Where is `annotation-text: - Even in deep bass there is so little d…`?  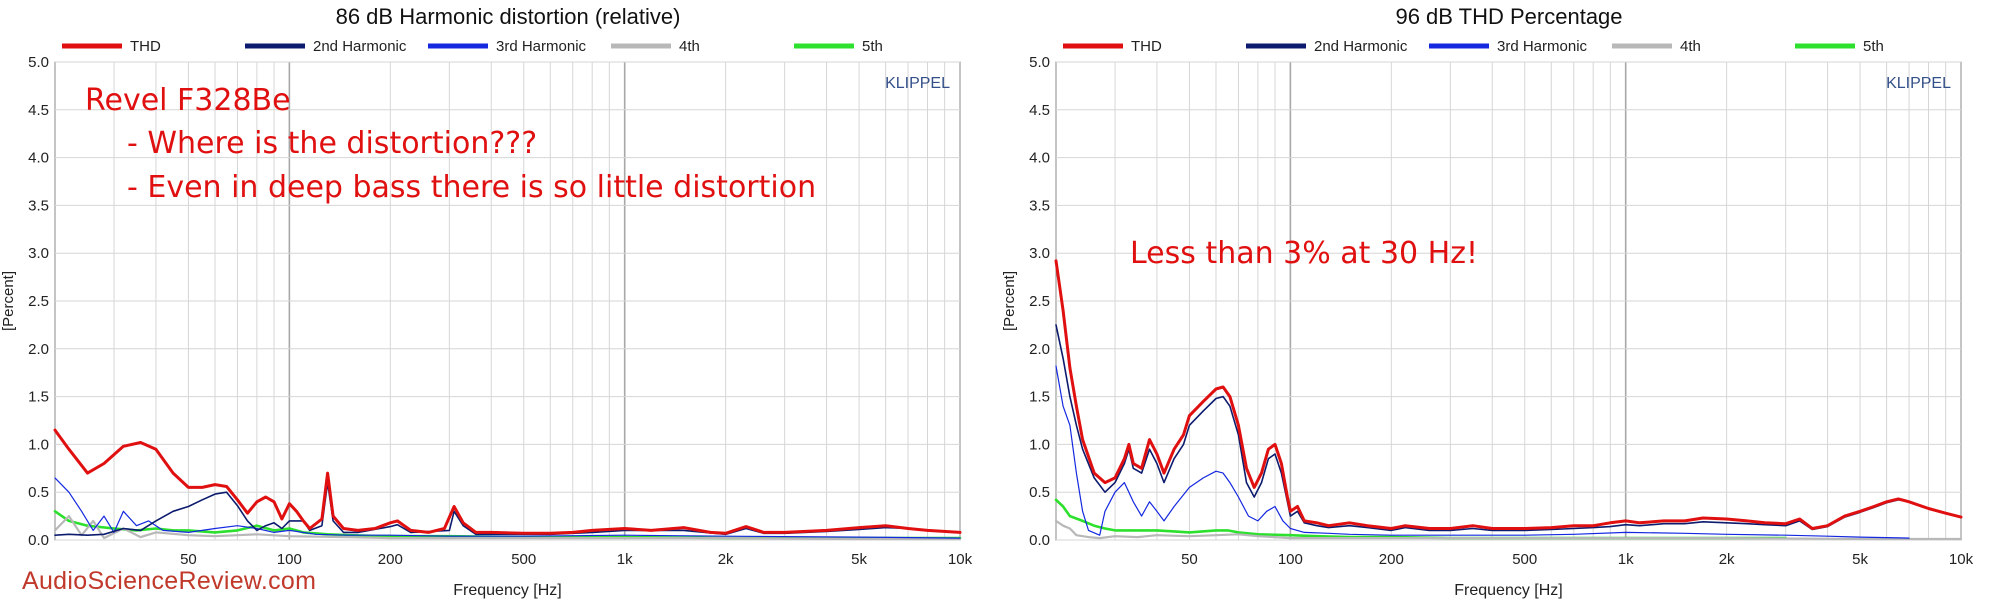 annotation-text: - Even in deep bass there is so little d… is located at coordinates (471, 187).